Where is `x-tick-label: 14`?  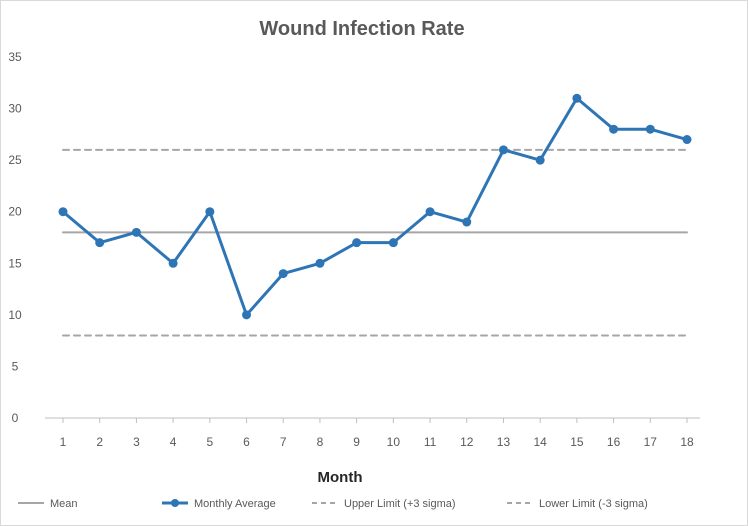
x-tick-label: 14 is located at coordinates (540, 442).